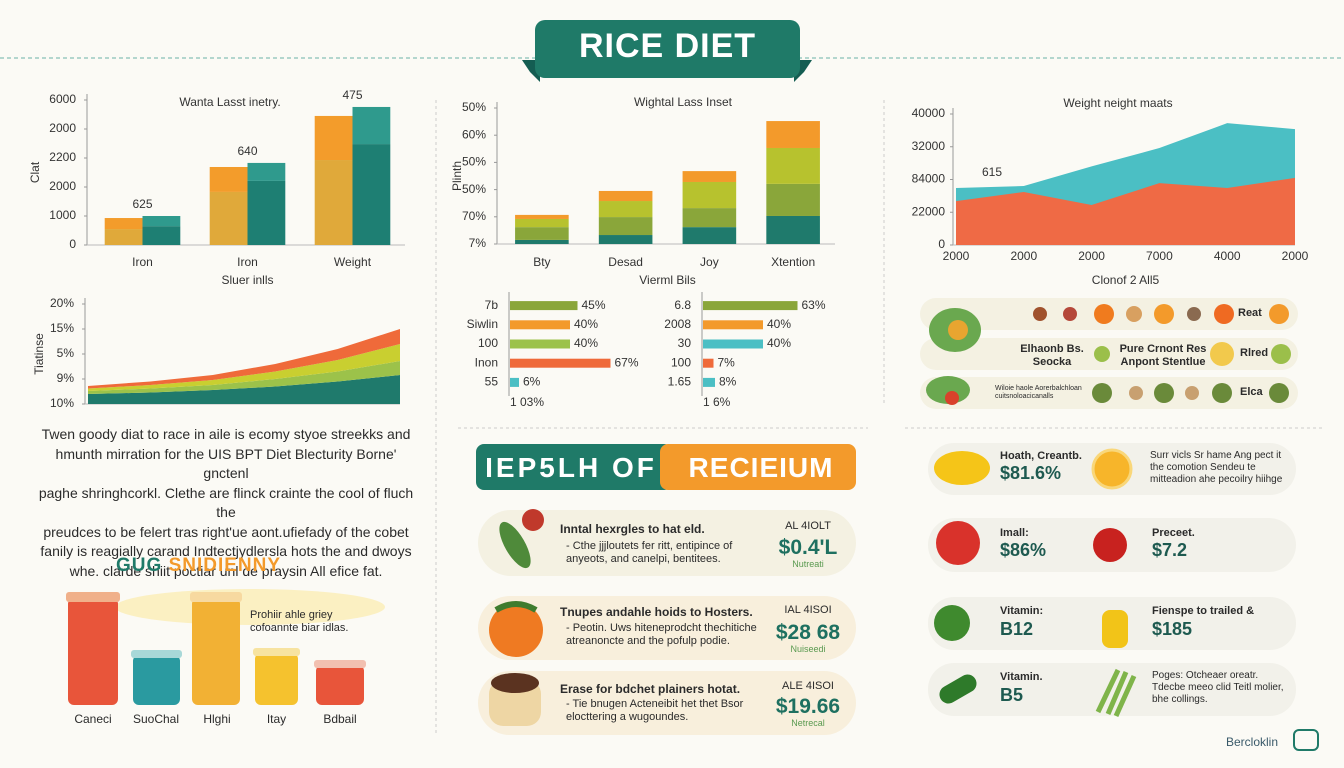 The width and height of the screenshot is (1344, 768). What do you see at coordinates (1227, 256) in the screenshot?
I see `x-tick-label: 4000` at bounding box center [1227, 256].